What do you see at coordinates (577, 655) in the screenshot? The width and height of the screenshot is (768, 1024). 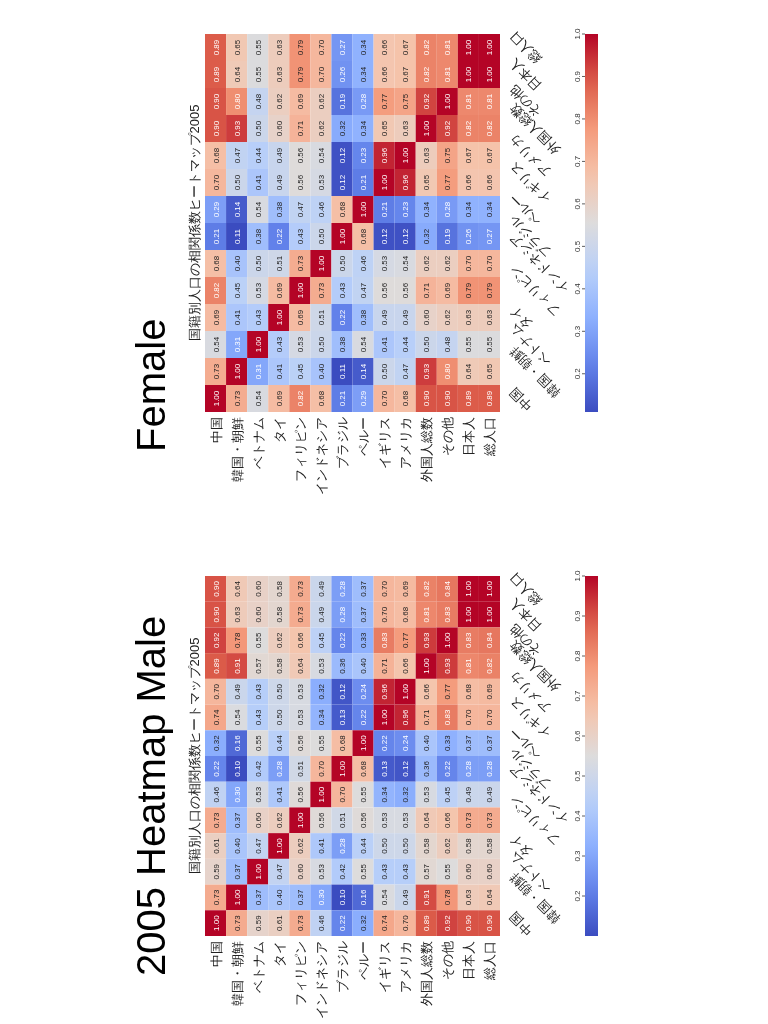 I see `color-bar-label: 0.8` at bounding box center [577, 655].